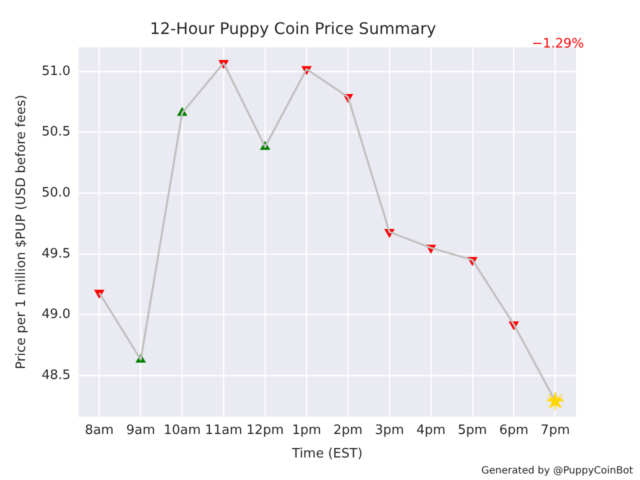 This screenshot has height=480, width=640. I want to click on x-tick-label: 7pm, so click(555, 430).